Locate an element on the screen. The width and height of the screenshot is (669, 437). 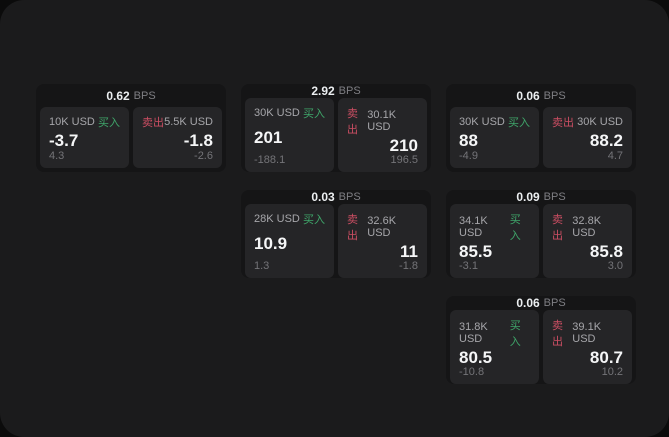
sell-size-label: 39.1K USD is located at coordinates (587, 333).